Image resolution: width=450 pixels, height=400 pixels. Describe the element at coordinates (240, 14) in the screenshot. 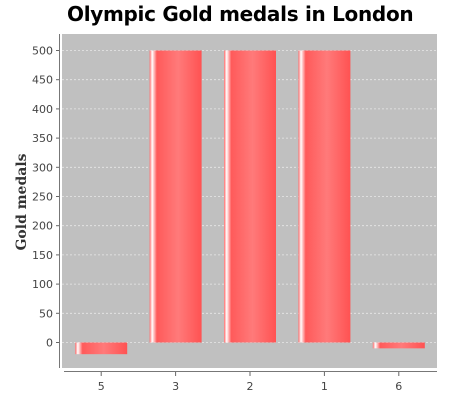

I see `chart-title: Olympic Gold medals in London` at that location.